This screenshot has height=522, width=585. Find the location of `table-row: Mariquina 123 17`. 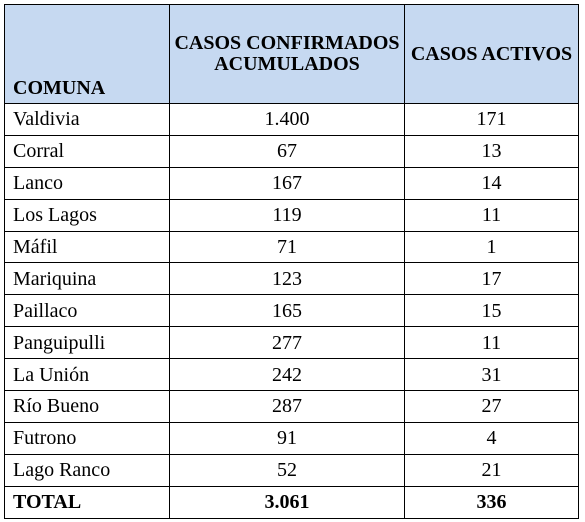

table-row: Mariquina 123 17 is located at coordinates (291, 279).